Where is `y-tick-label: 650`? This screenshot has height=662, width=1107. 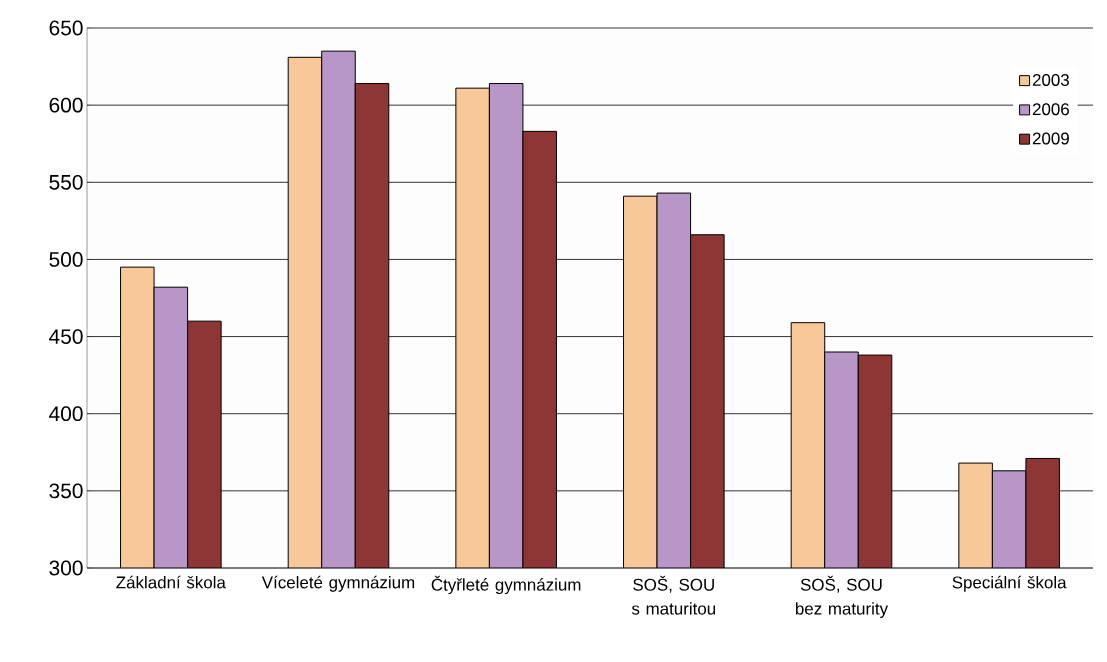 y-tick-label: 650 is located at coordinates (66, 28).